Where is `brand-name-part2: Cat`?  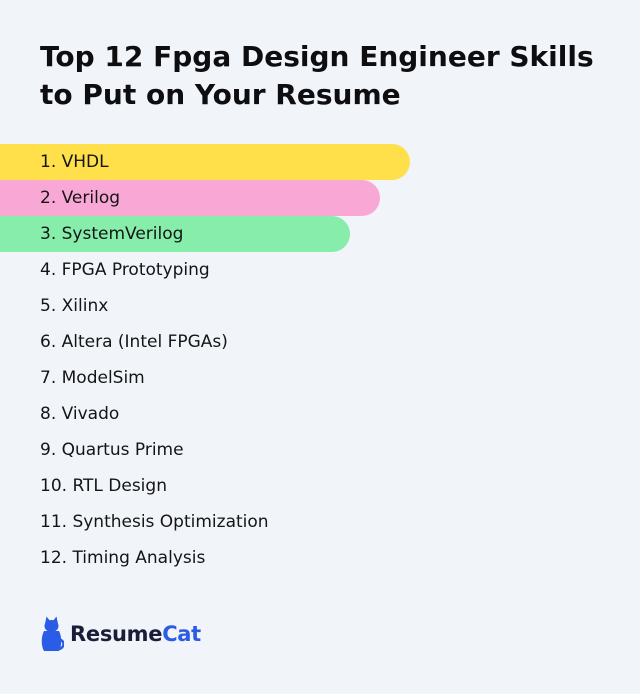 brand-name-part2: Cat is located at coordinates (181, 634).